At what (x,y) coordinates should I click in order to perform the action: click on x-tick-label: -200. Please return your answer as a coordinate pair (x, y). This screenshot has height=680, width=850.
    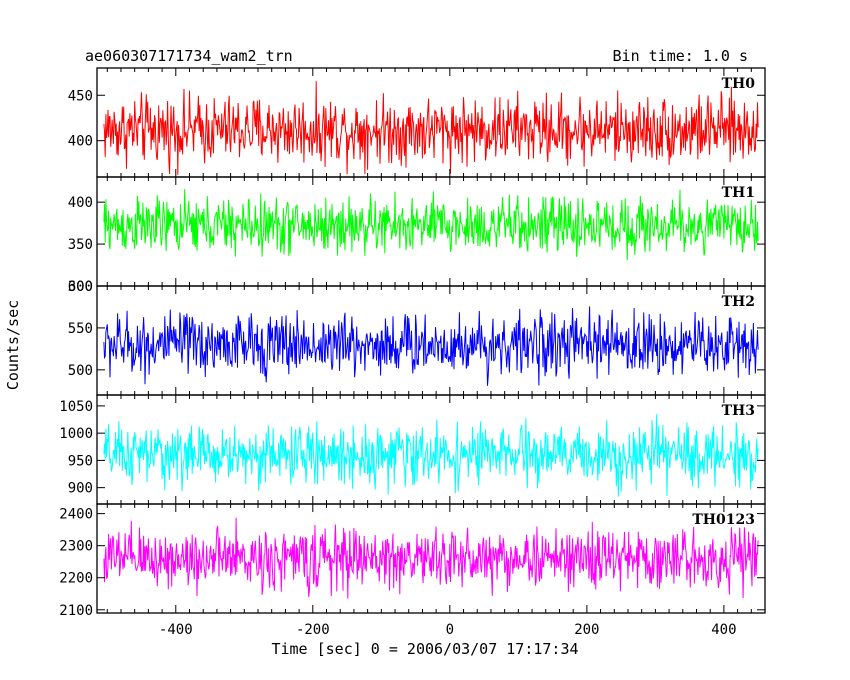
    Looking at the image, I should click on (313, 630).